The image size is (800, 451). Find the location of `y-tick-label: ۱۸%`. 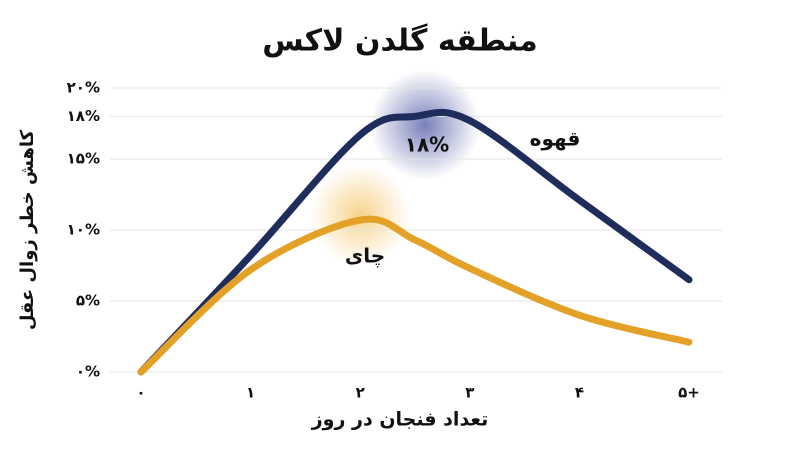

y-tick-label: ۱۸% is located at coordinates (83, 116).